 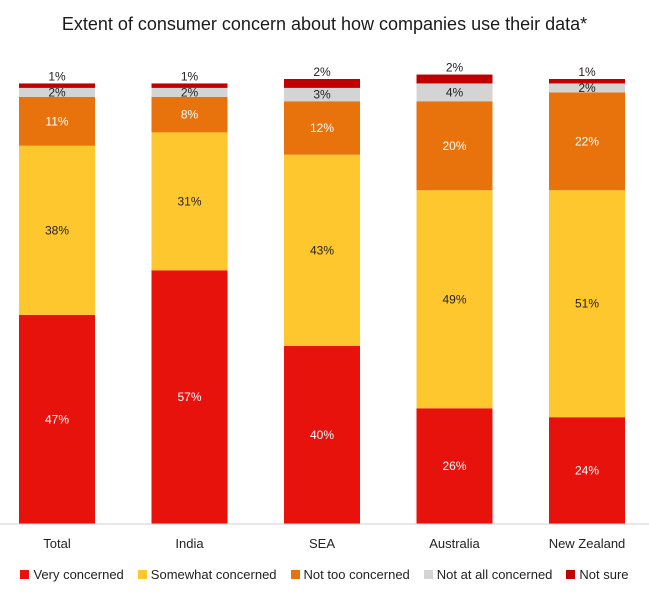 I want to click on bar-segment-australia-not-sure, so click(x=454, y=79).